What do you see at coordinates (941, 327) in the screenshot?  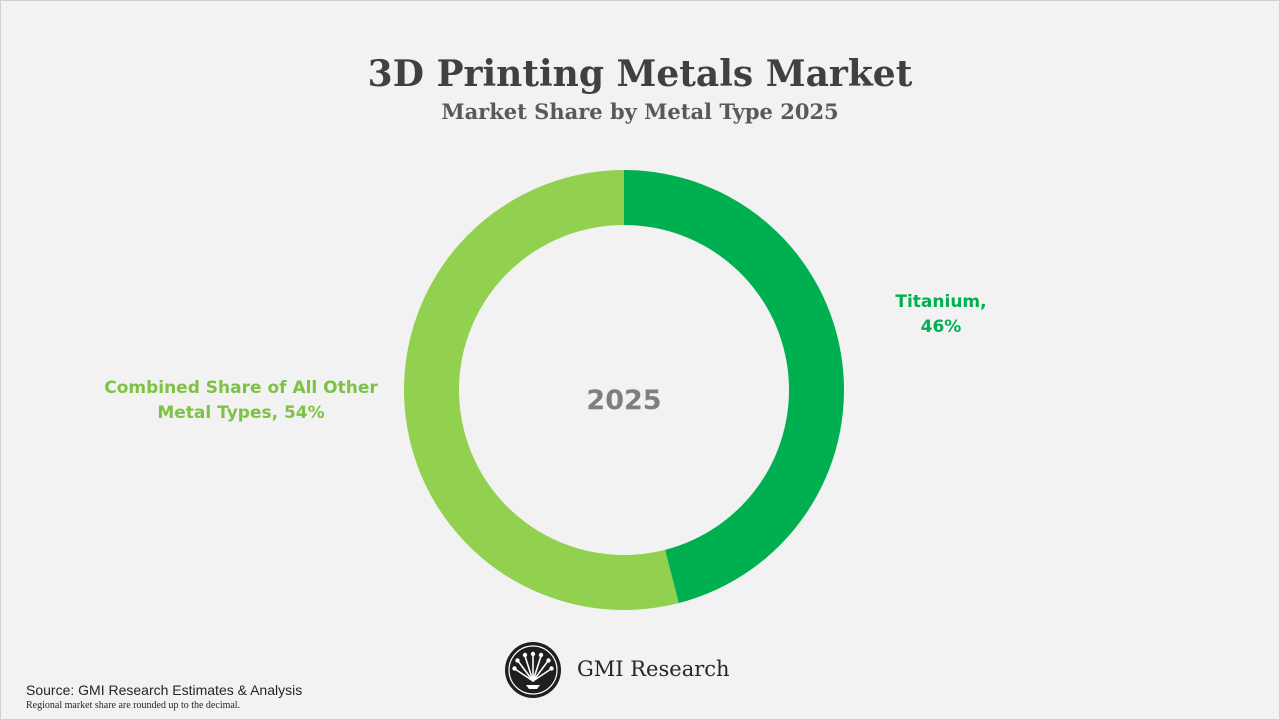 I see `slice-label-titanium-line2: 46%` at bounding box center [941, 327].